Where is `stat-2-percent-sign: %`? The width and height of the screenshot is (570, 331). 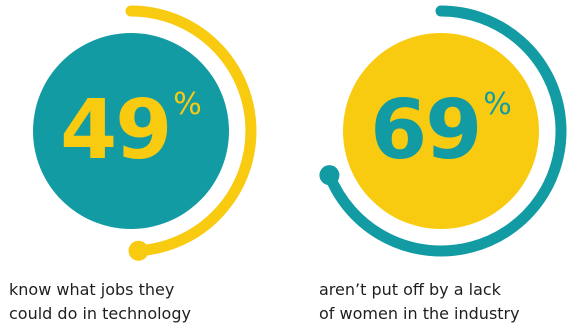
stat-2-percent-sign: % is located at coordinates (497, 104).